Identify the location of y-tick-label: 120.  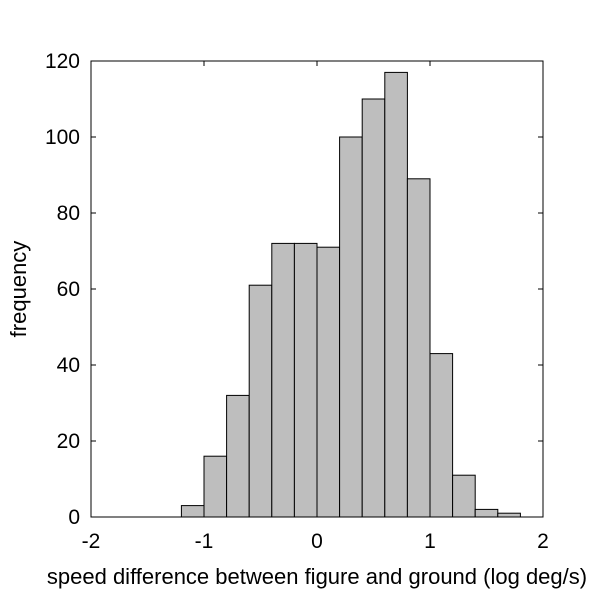
(62, 61).